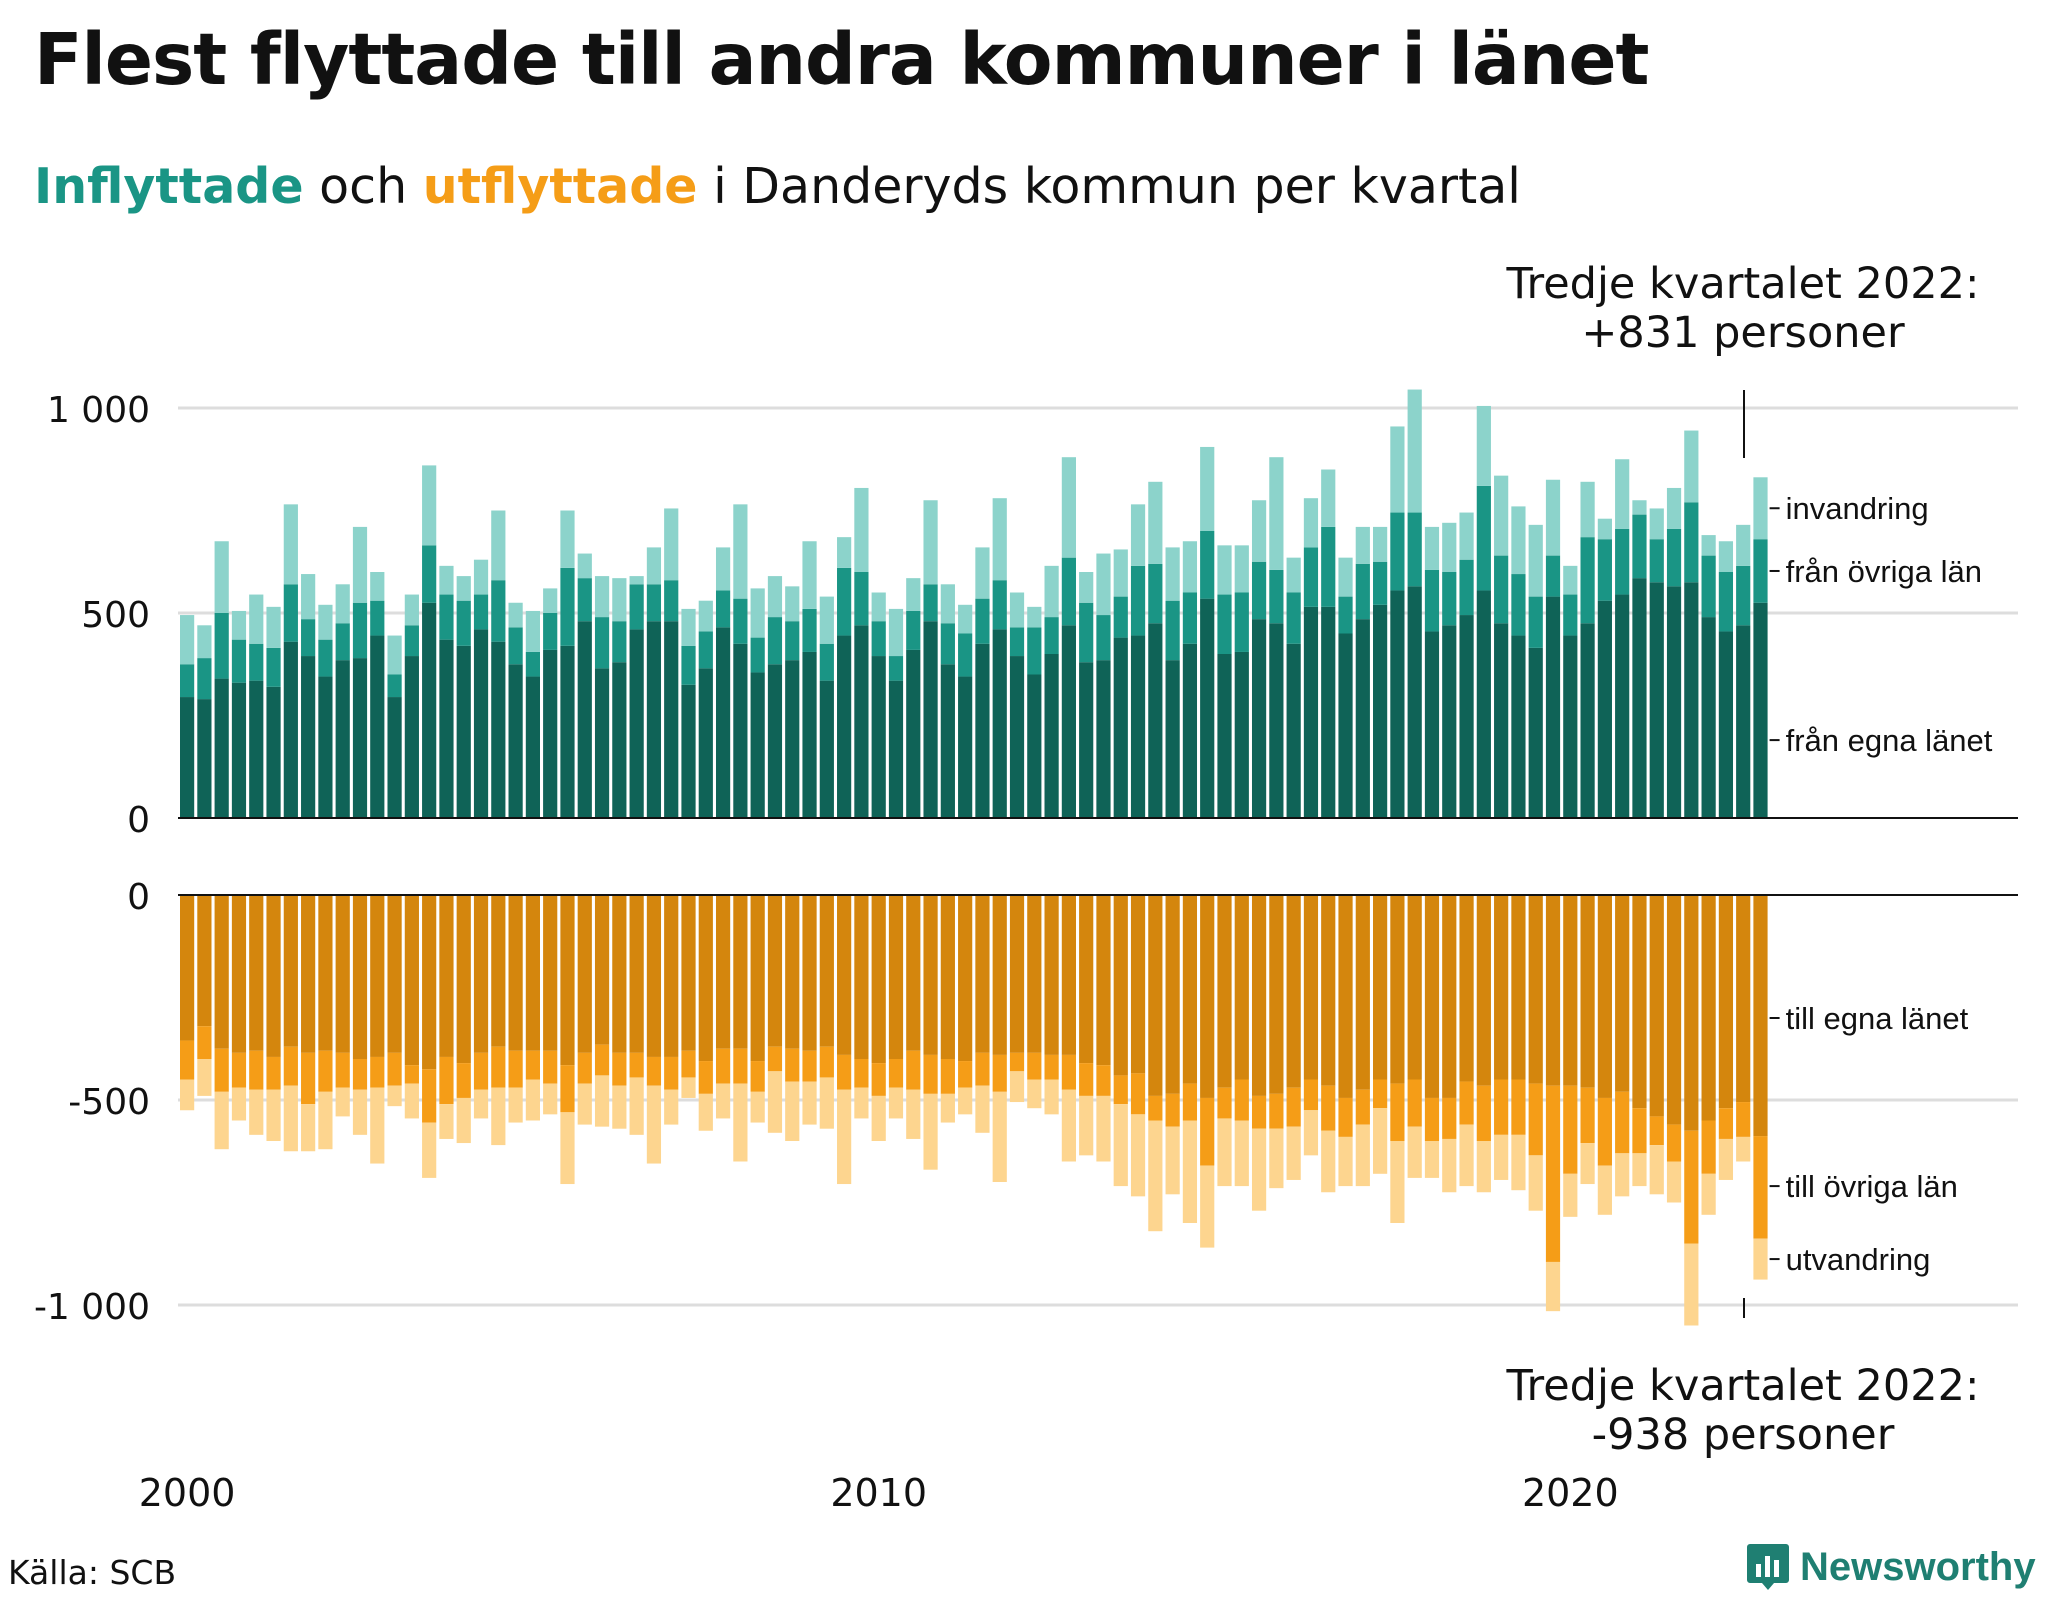  I want to click on newsworthy-logo-icon, so click(1768, 1567).